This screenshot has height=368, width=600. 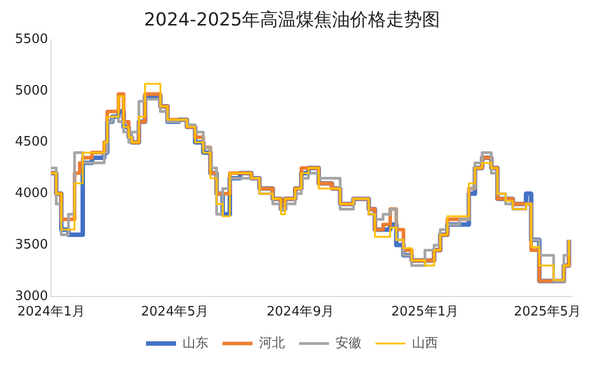 What do you see at coordinates (31, 39) in the screenshot?
I see `y-tick-label: 5500` at bounding box center [31, 39].